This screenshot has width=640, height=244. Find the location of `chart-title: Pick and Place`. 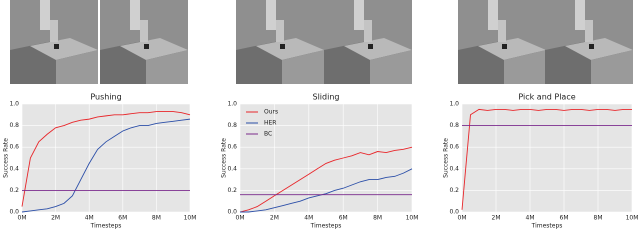

chart-title: Pick and Place is located at coordinates (546, 97).